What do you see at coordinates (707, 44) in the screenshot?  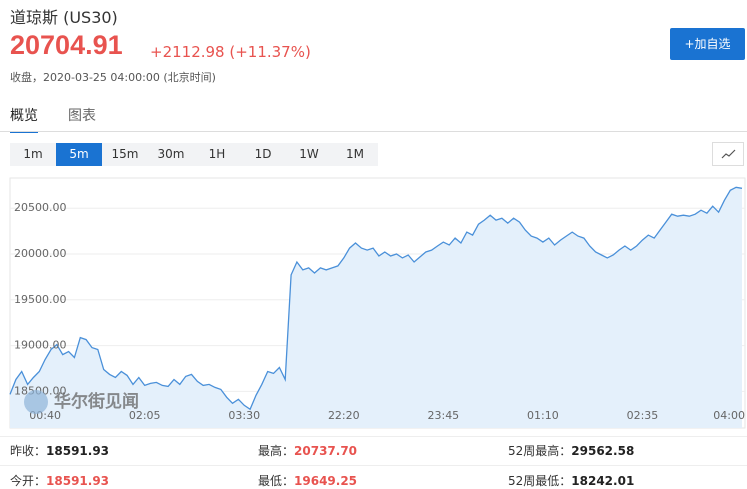 I see `watch-button: +加自选` at bounding box center [707, 44].